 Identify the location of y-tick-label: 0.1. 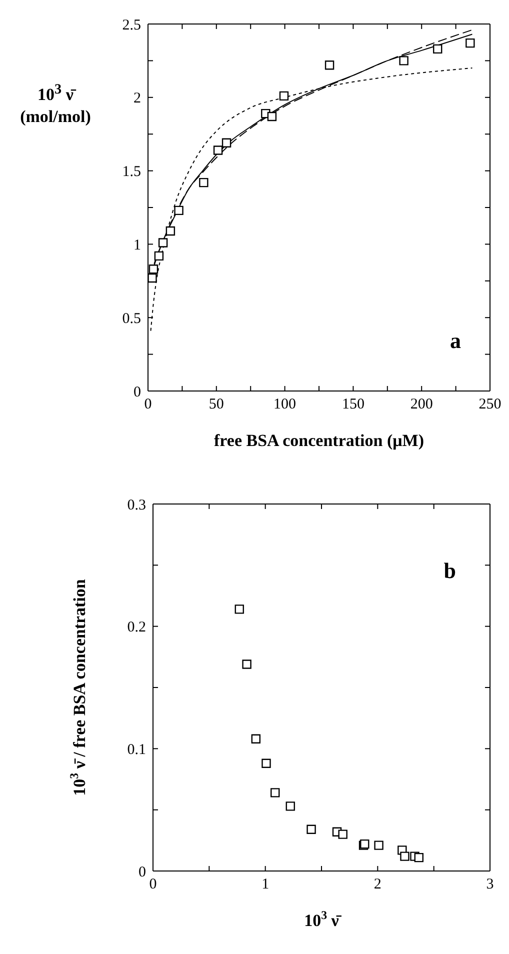
(136, 750).